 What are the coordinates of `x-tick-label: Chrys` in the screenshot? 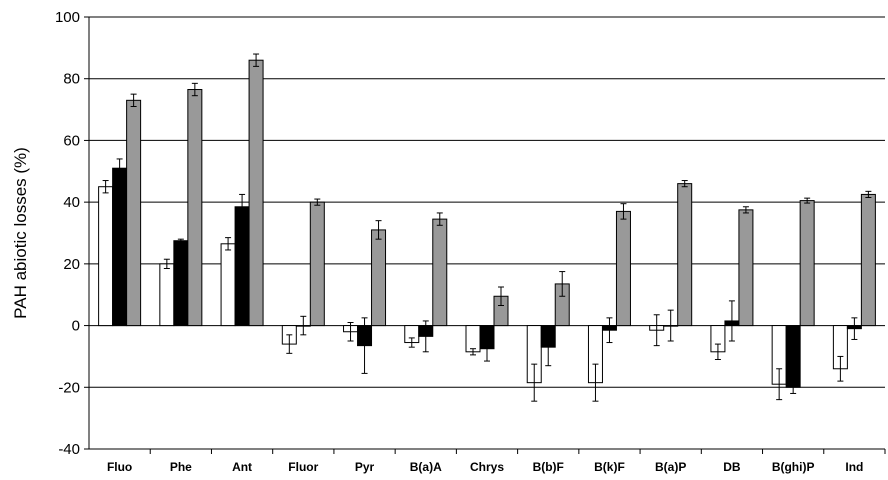 It's located at (487, 467).